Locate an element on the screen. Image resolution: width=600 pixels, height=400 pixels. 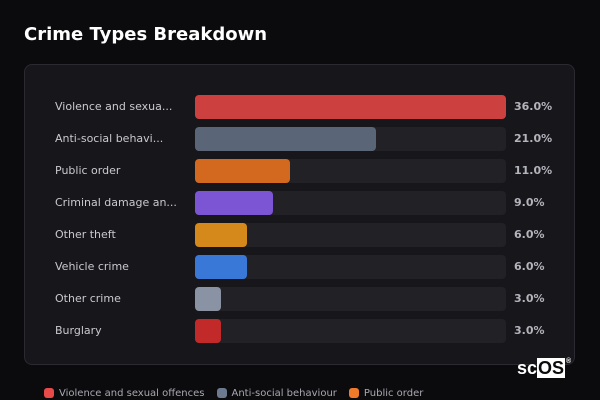
bar-row: Vehicle crime 6.0% is located at coordinates (299, 267).